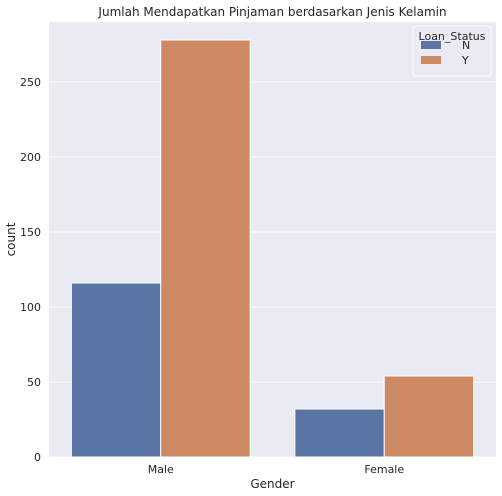 Image resolution: width=502 pixels, height=496 pixels. I want to click on bar-female-y, so click(429, 416).